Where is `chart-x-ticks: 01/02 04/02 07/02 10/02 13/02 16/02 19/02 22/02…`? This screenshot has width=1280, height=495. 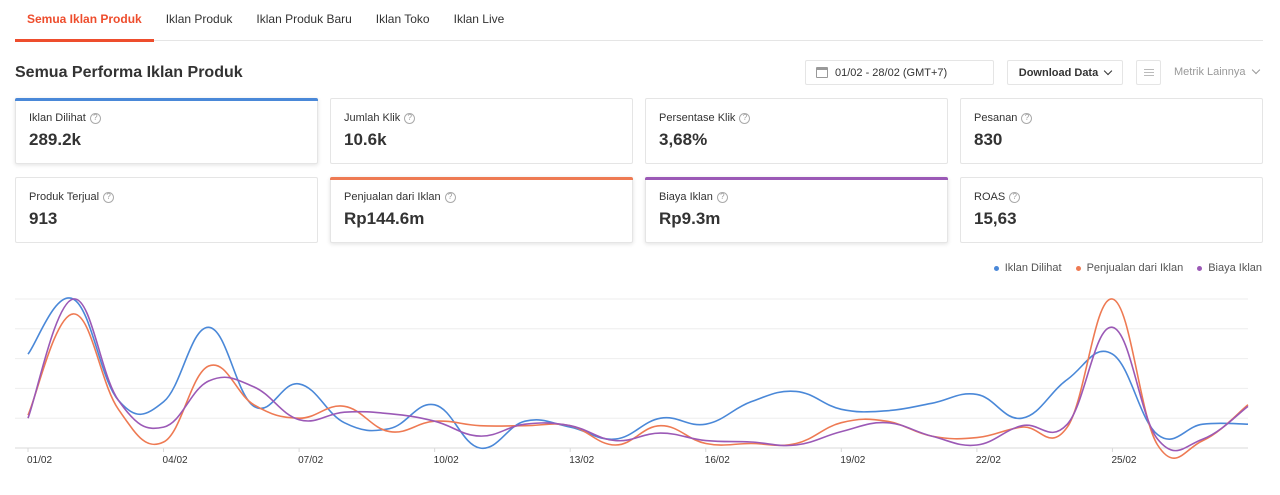 chart-x-ticks: 01/02 04/02 07/02 10/02 13/02 16/02 19/02 22/02… is located at coordinates (582, 457).